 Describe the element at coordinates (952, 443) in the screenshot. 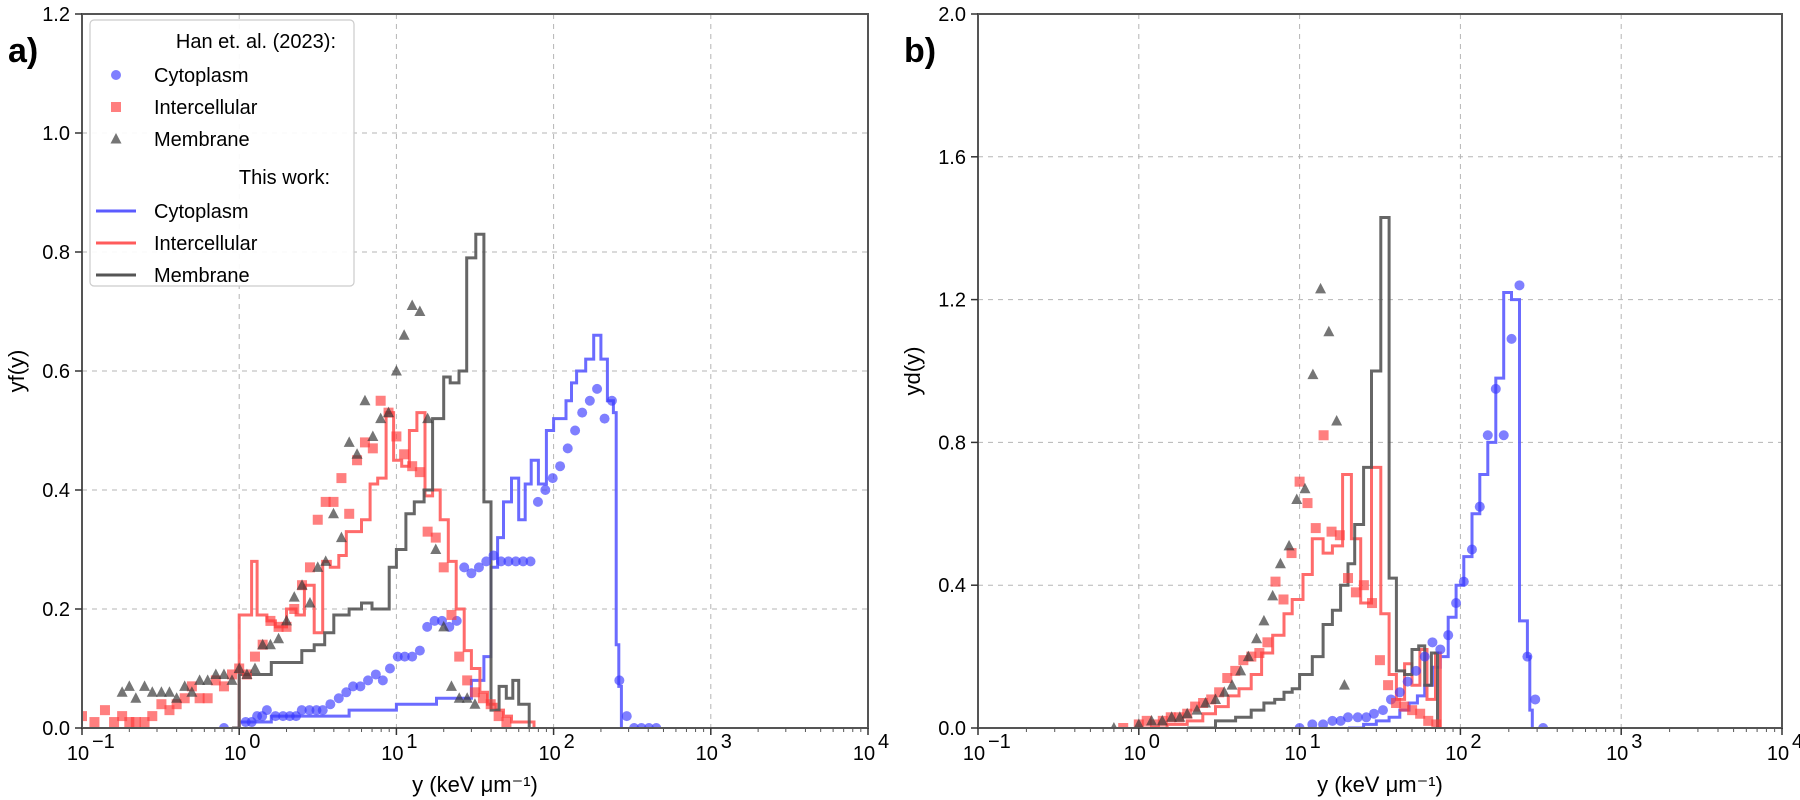

I see `y-tick-label: 0.8` at that location.